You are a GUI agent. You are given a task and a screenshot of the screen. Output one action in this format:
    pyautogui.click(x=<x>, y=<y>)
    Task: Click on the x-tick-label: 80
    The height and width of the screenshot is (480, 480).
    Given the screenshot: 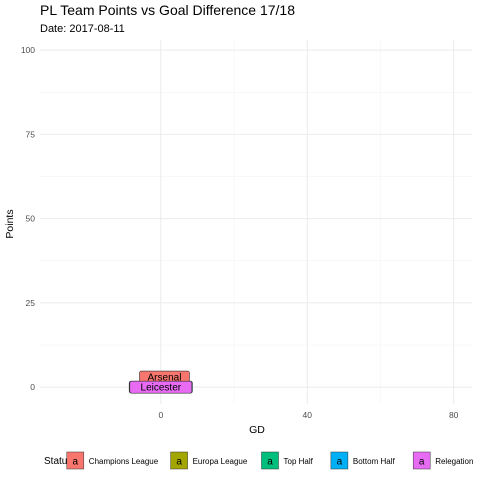 What is the action you would take?
    pyautogui.click(x=454, y=415)
    